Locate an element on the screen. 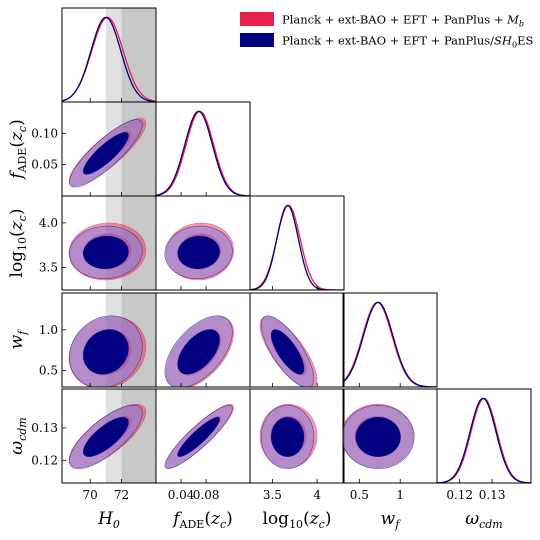  y-tick-label-omega_cdm: 0.13 is located at coordinates (44, 428).